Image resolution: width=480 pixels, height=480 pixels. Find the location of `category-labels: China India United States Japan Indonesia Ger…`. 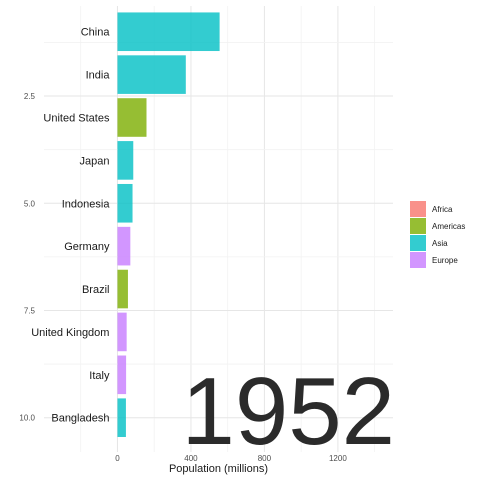

category-labels: China India United States Japan Indonesia Ger… is located at coordinates (70, 226).